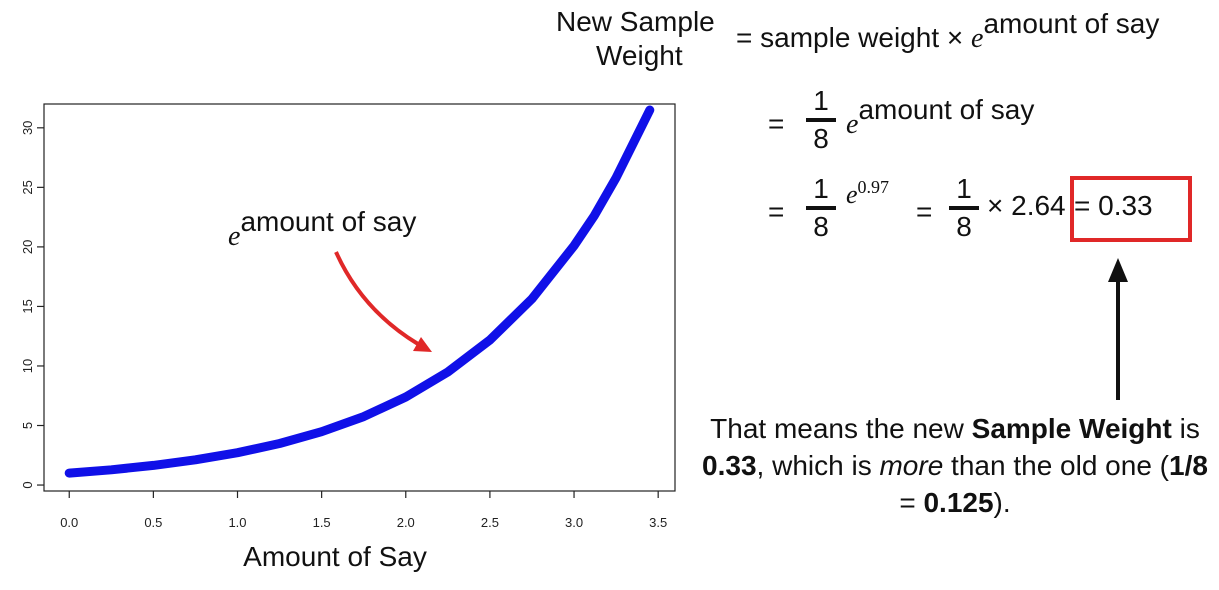 The image size is (1219, 590). I want to click on eq1-text: = sample weight ×, so click(854, 37).